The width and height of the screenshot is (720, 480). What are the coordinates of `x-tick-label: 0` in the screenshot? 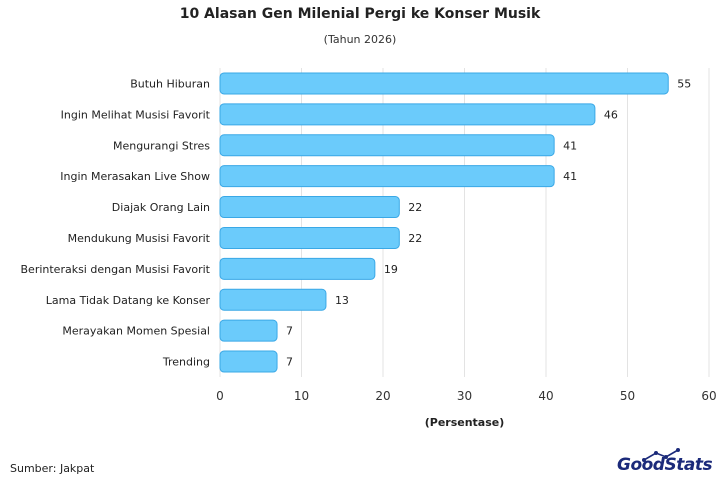 It's located at (220, 396).